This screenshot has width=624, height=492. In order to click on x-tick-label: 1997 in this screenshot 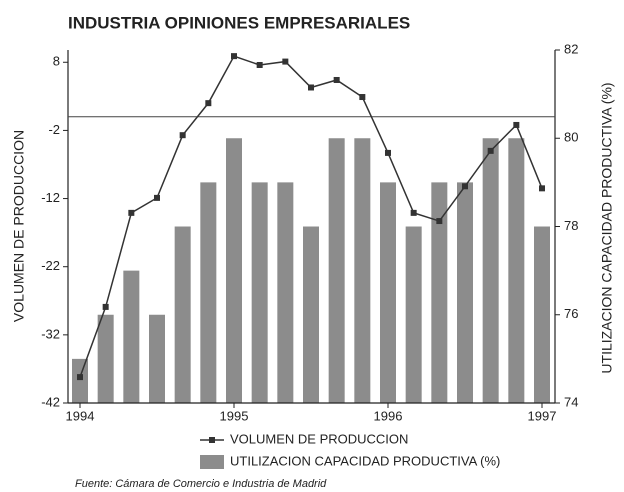, I will do `click(542, 415)`.